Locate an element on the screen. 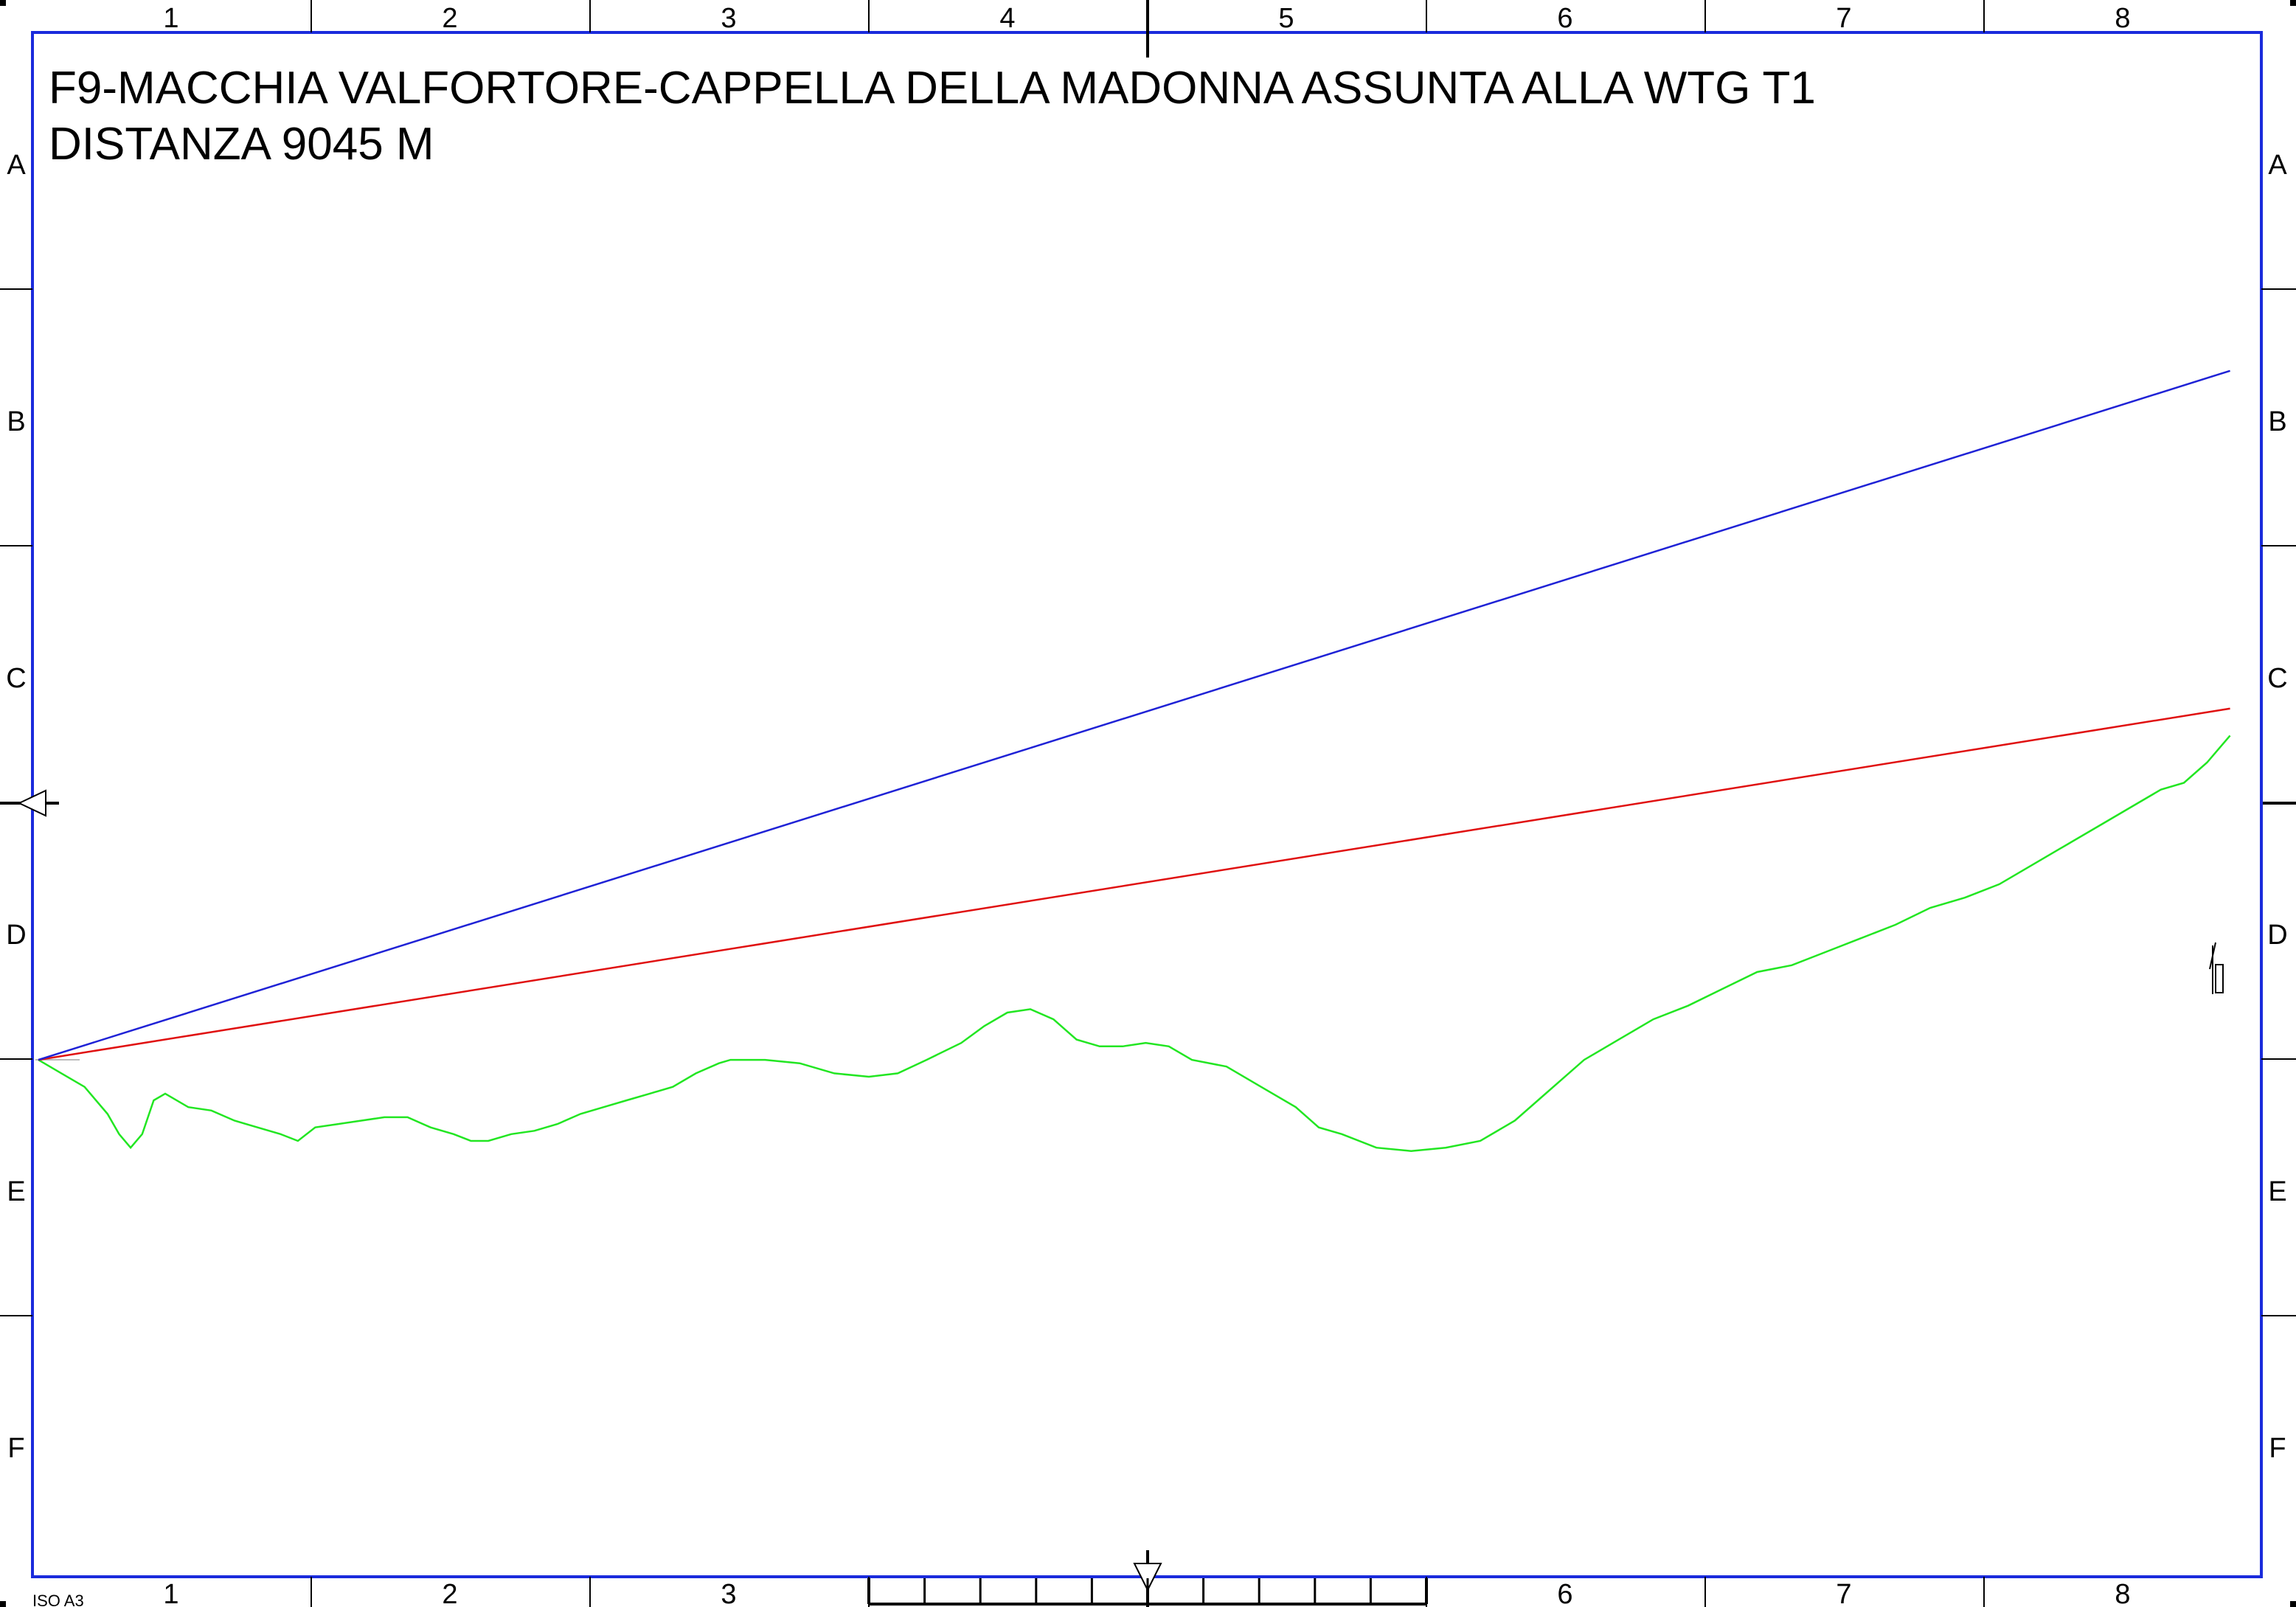 The width and height of the screenshot is (2296, 1607). measuring-scale is located at coordinates (1147, 1592).